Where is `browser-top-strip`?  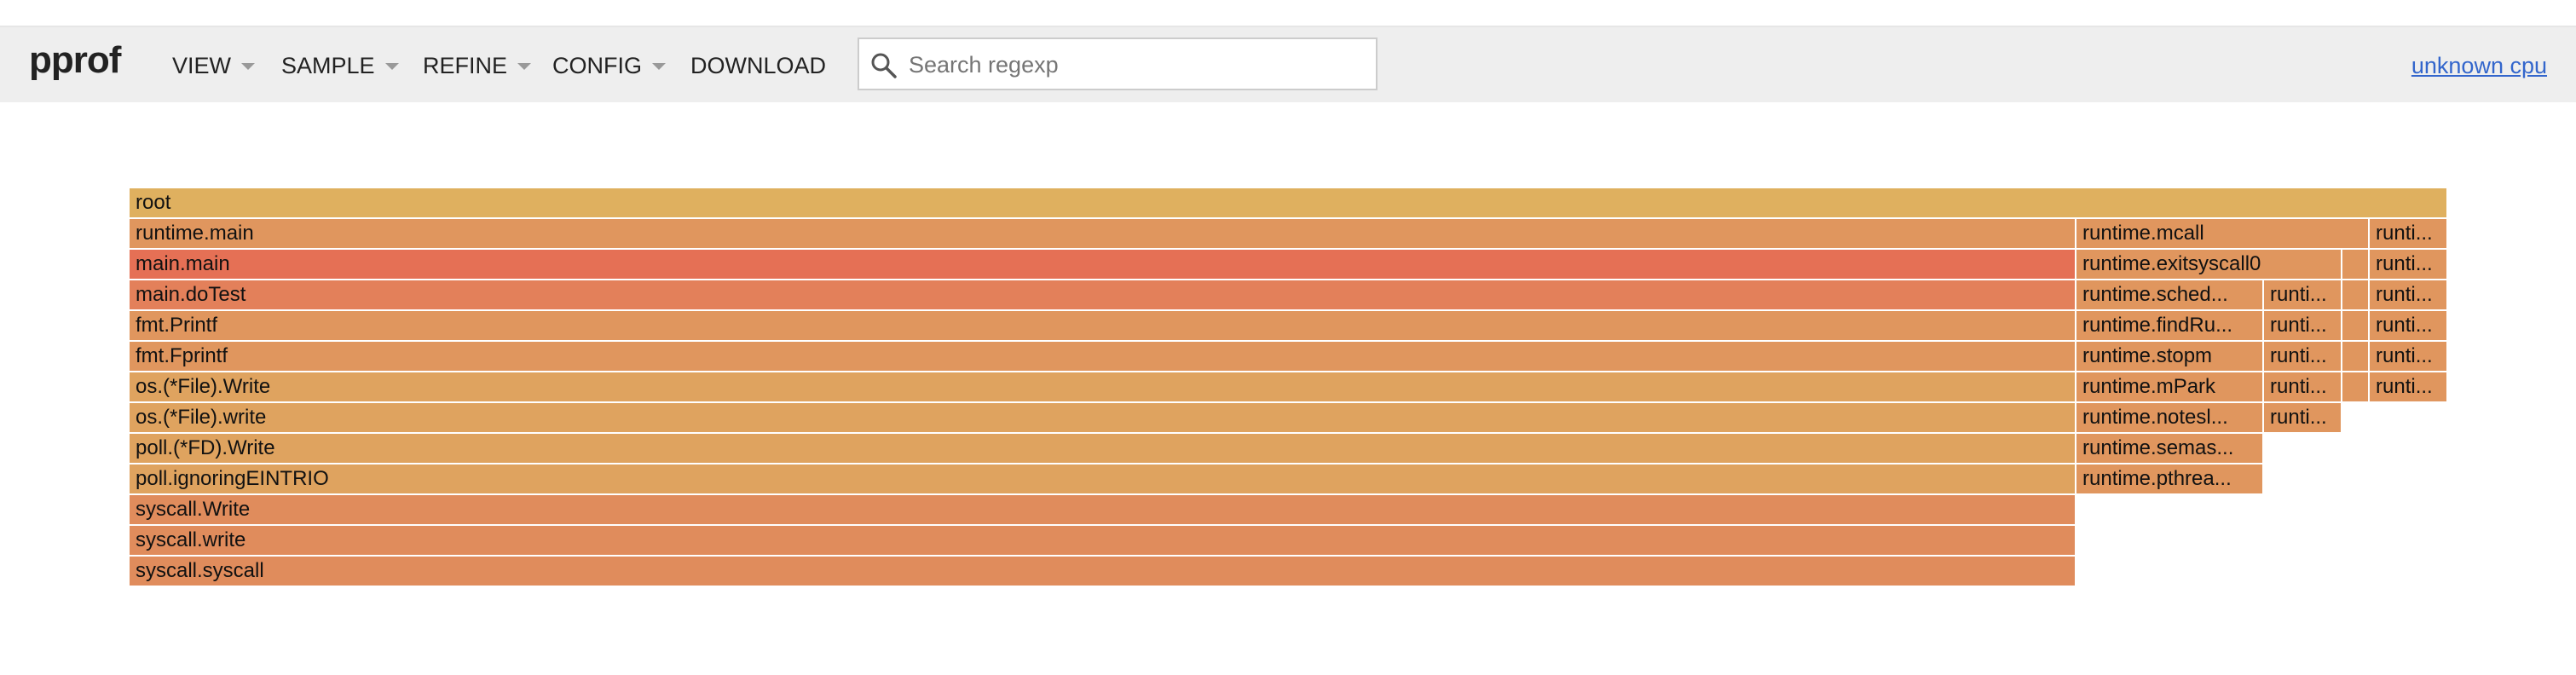
browser-top-strip is located at coordinates (1288, 13).